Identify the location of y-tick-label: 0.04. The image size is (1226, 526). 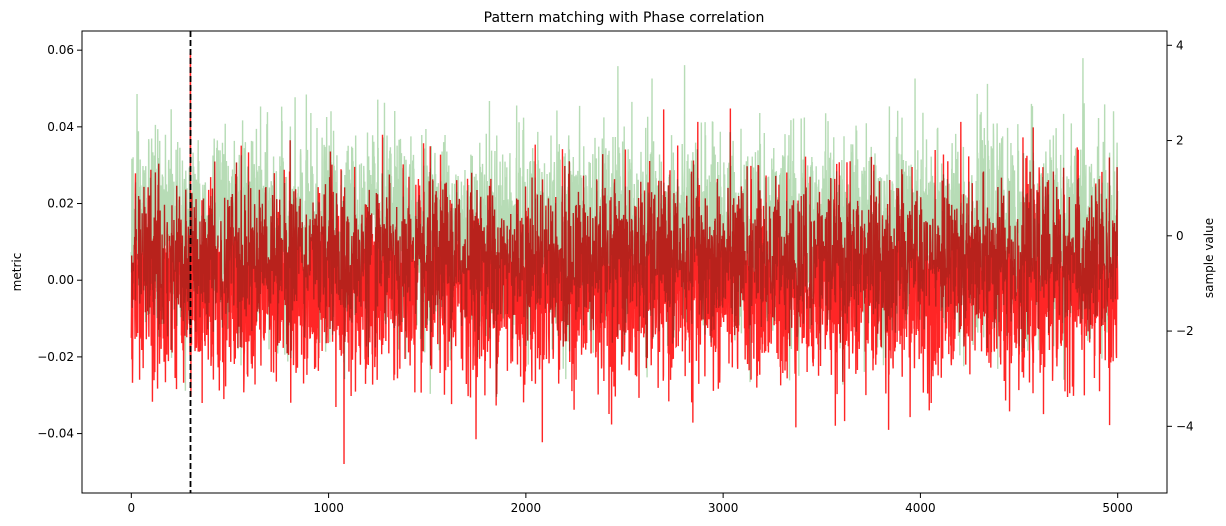
(60, 127).